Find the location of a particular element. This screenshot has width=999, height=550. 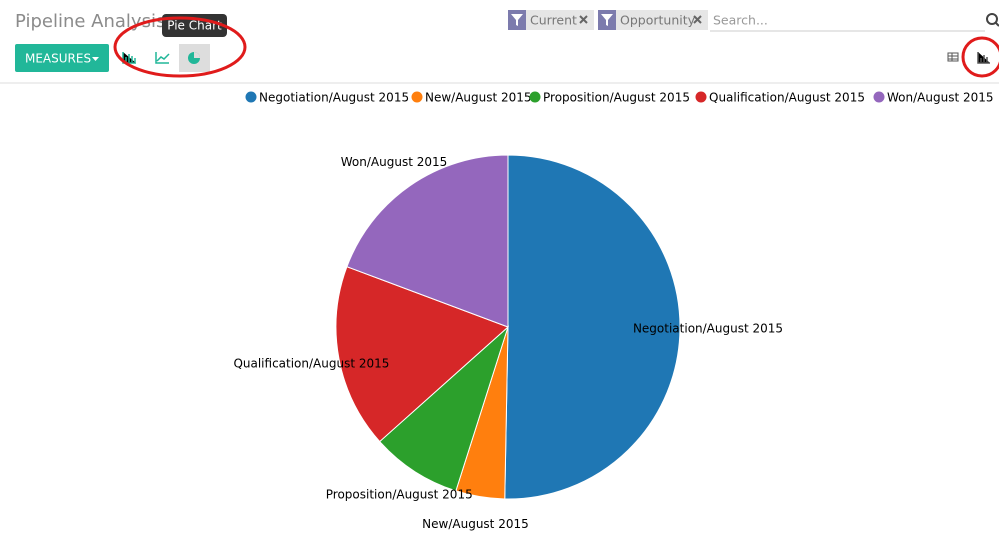

caret is located at coordinates (95, 59).